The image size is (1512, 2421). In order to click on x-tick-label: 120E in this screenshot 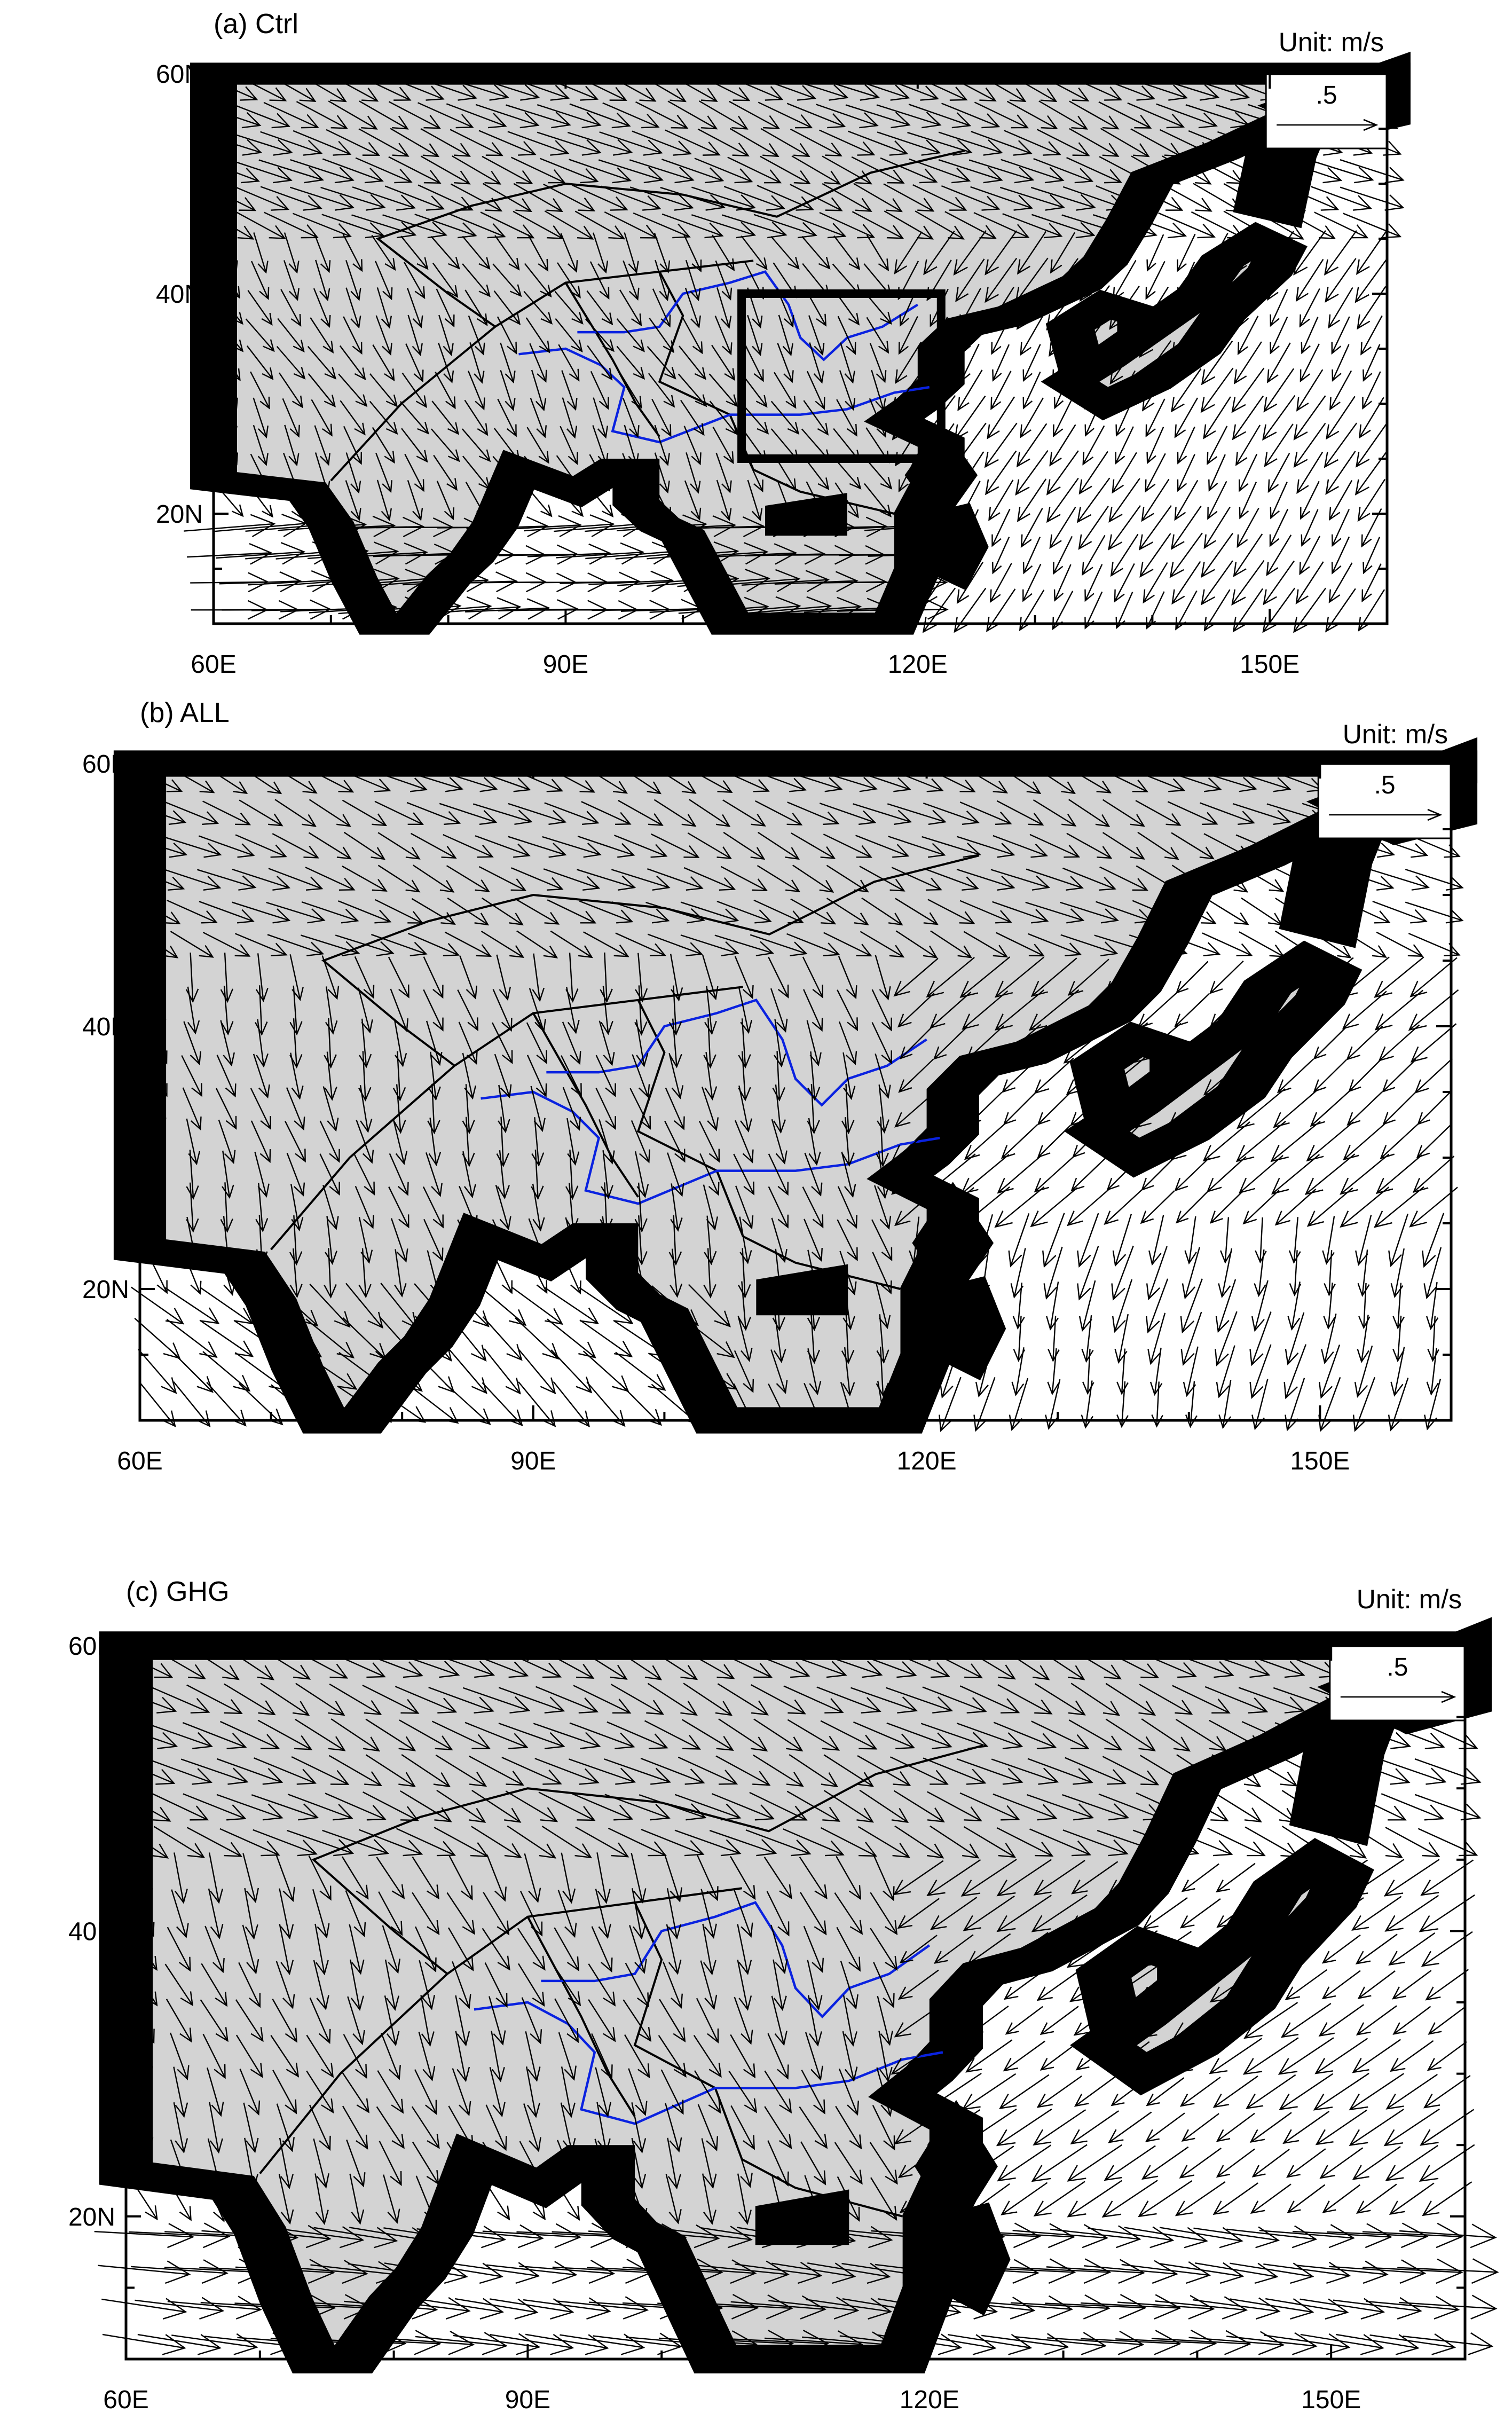, I will do `click(927, 1461)`.